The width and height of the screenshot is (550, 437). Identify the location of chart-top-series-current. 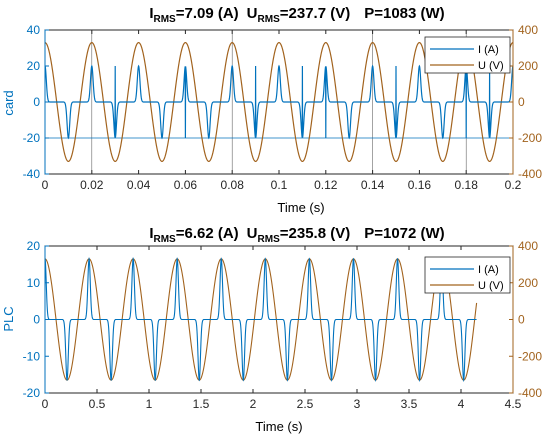
(279, 102).